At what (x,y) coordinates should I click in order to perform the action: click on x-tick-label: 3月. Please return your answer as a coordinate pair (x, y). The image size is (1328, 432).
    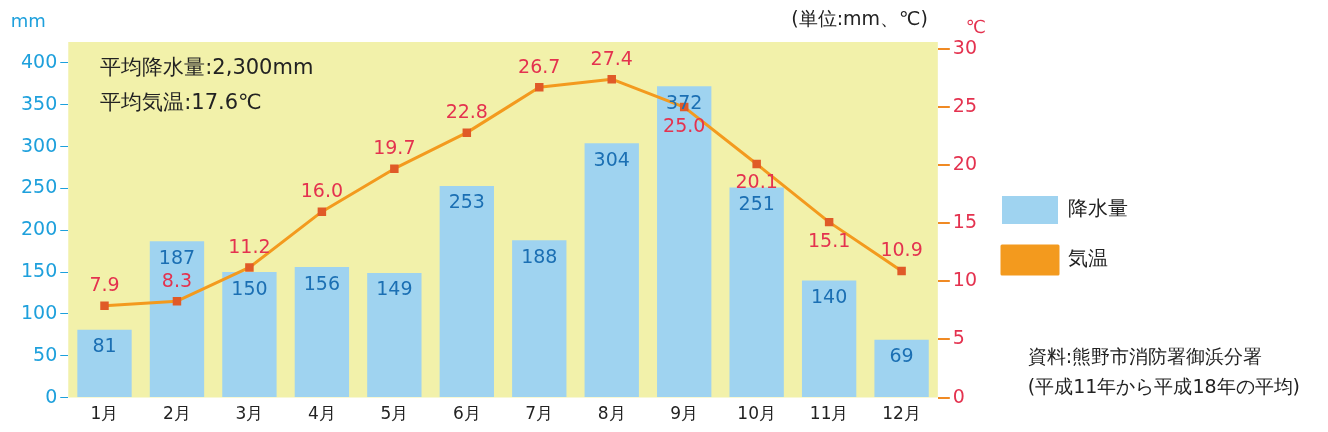
    Looking at the image, I should click on (249, 413).